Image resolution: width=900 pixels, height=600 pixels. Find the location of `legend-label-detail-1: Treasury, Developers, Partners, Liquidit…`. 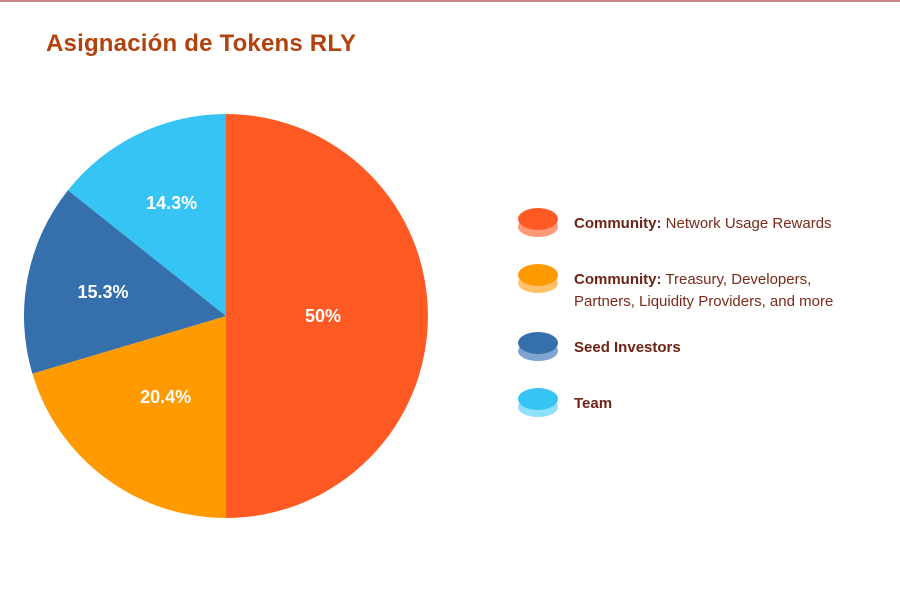

legend-label-detail-1: Treasury, Developers, Partners, Liquidit… is located at coordinates (704, 290).